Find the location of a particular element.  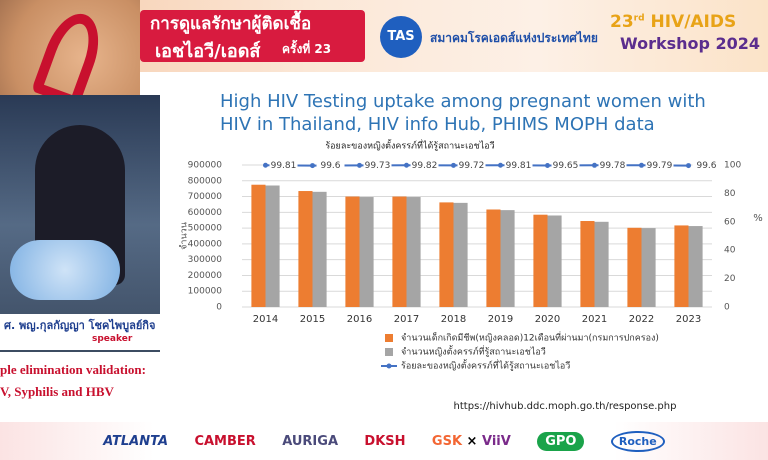

data-label: 99.65 is located at coordinates (566, 166).